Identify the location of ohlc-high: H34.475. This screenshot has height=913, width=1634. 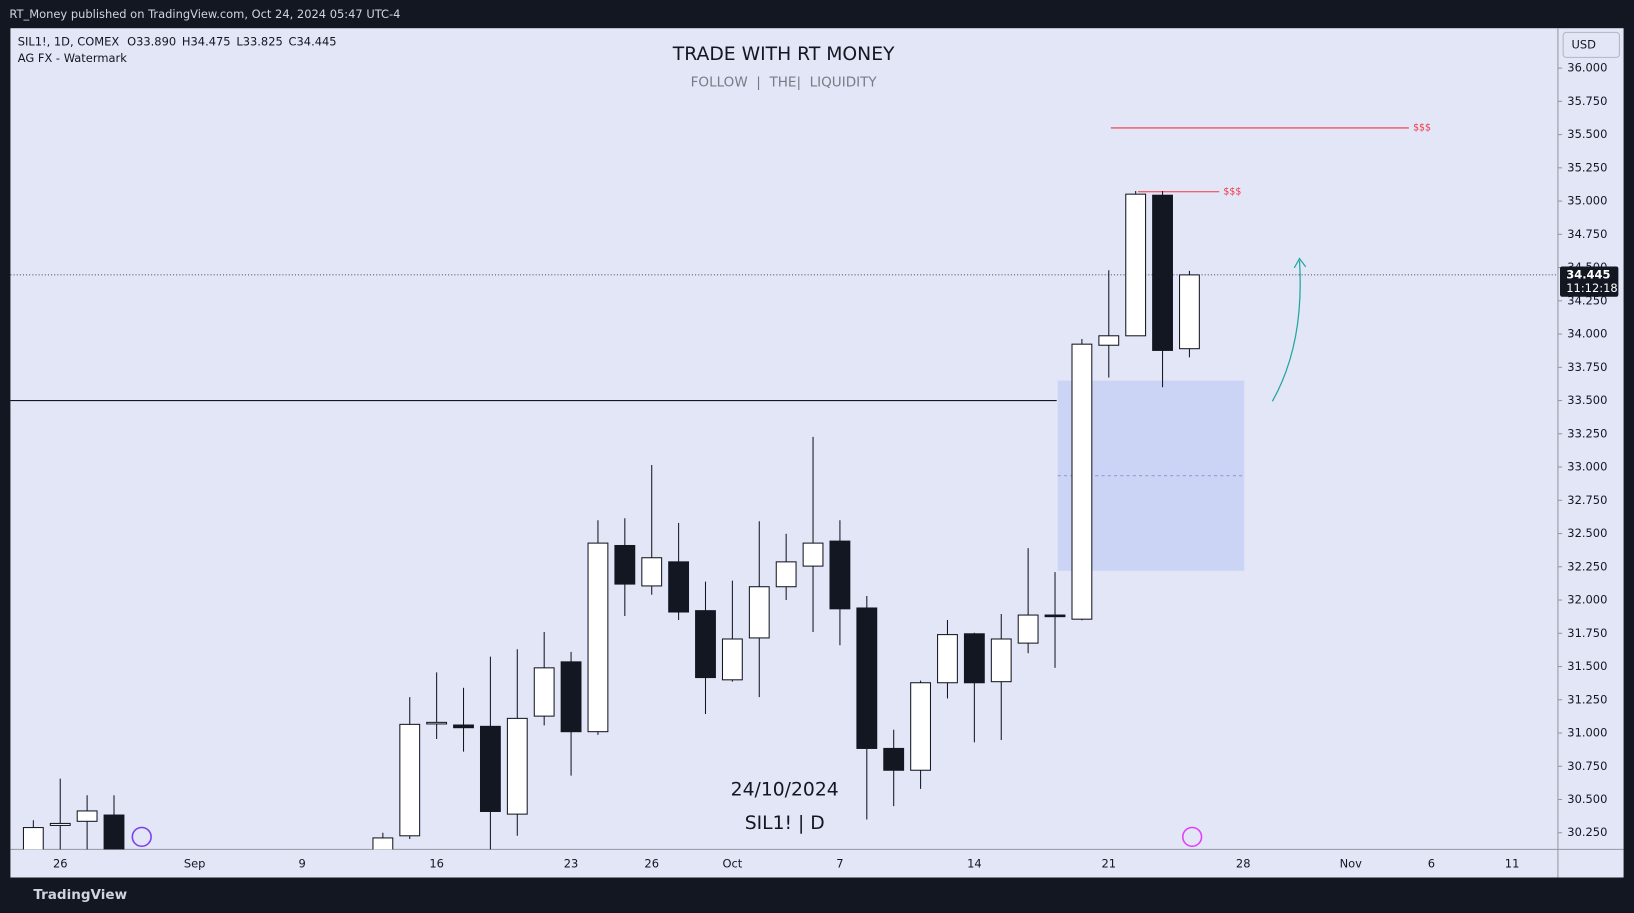
(206, 41).